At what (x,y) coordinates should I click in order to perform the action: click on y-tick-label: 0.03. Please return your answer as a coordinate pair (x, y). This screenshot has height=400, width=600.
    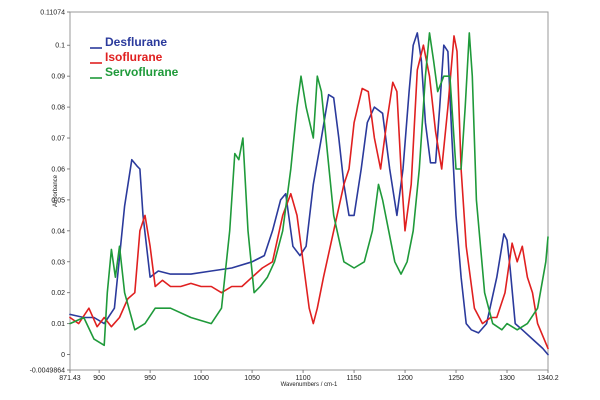
    Looking at the image, I should click on (58, 262).